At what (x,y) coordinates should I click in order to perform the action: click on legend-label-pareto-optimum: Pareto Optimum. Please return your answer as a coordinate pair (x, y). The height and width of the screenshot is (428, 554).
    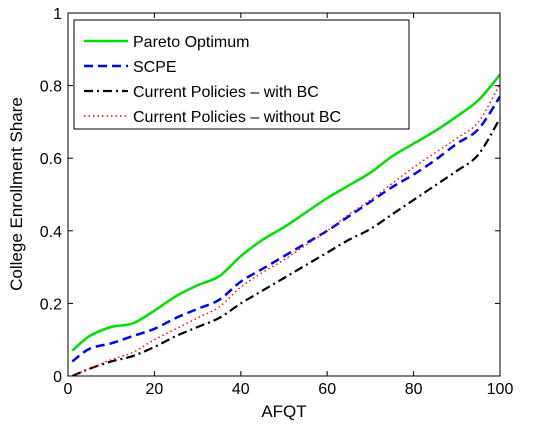
    Looking at the image, I should click on (191, 42).